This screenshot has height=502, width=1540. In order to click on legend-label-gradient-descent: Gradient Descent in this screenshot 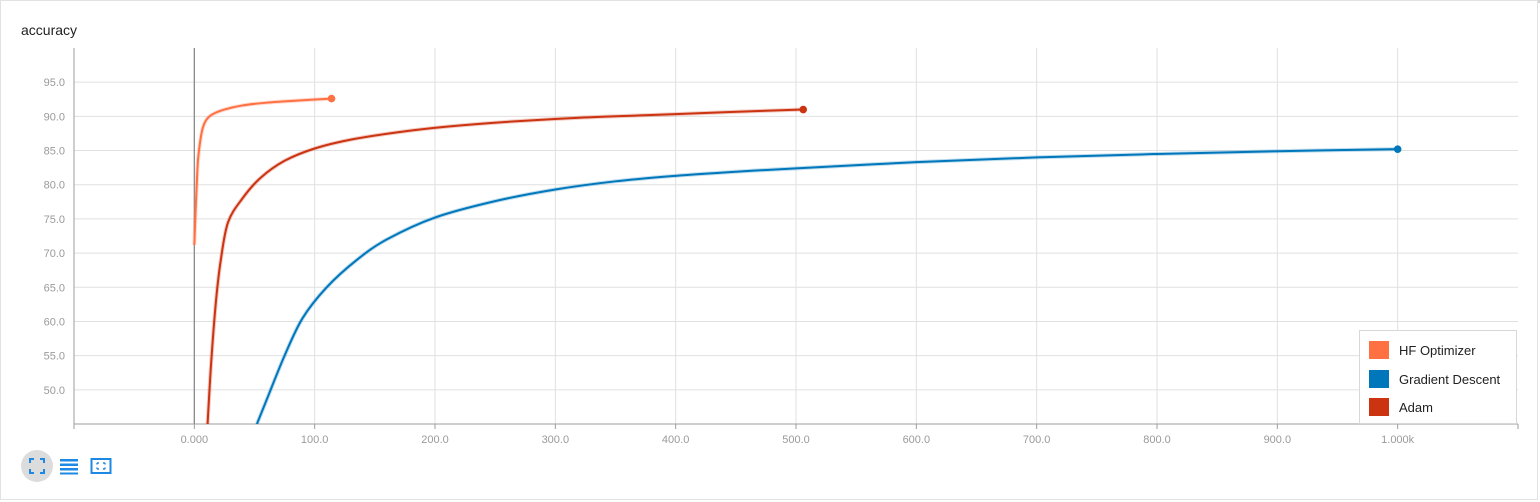, I will do `click(1450, 379)`.